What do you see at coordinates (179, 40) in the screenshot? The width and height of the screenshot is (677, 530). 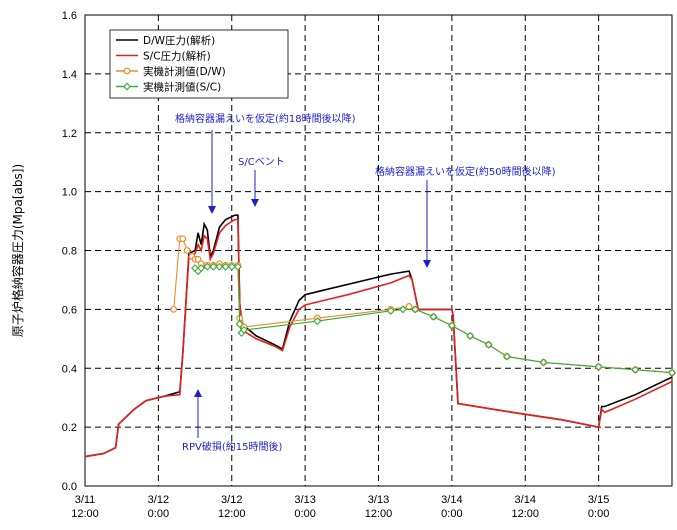 I see `legend-label: D/W圧力(解析)` at bounding box center [179, 40].